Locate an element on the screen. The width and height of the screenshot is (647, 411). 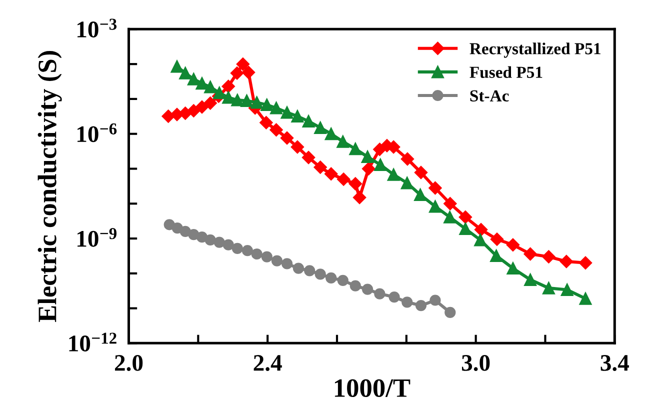
legend-label: St-Ac is located at coordinates (489, 96).